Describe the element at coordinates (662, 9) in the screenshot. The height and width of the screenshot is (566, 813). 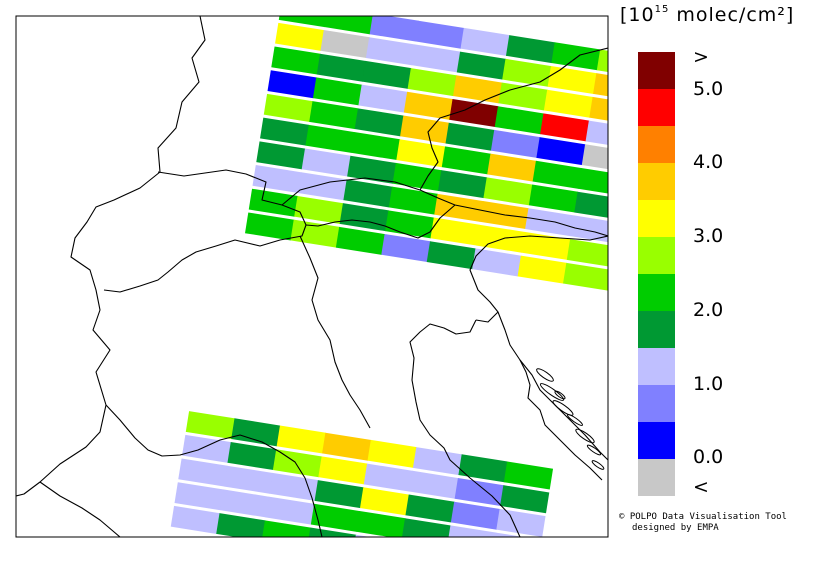
I see `unit-exponent: 15` at that location.